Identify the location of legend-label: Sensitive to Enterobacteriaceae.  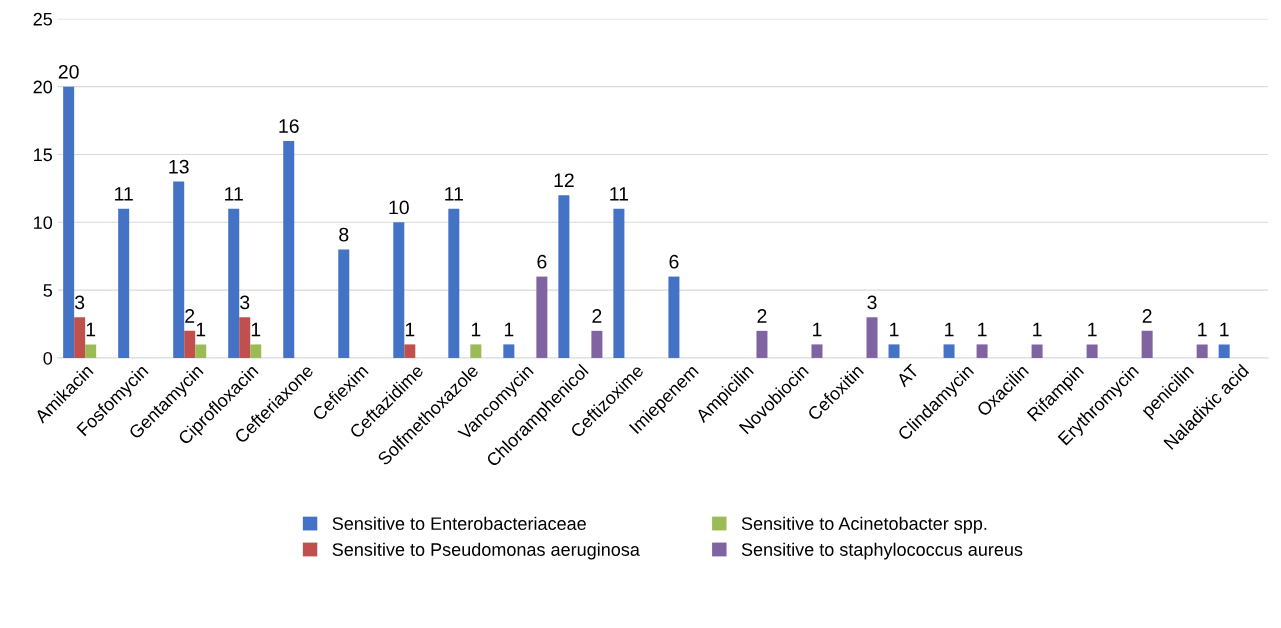
(459, 523).